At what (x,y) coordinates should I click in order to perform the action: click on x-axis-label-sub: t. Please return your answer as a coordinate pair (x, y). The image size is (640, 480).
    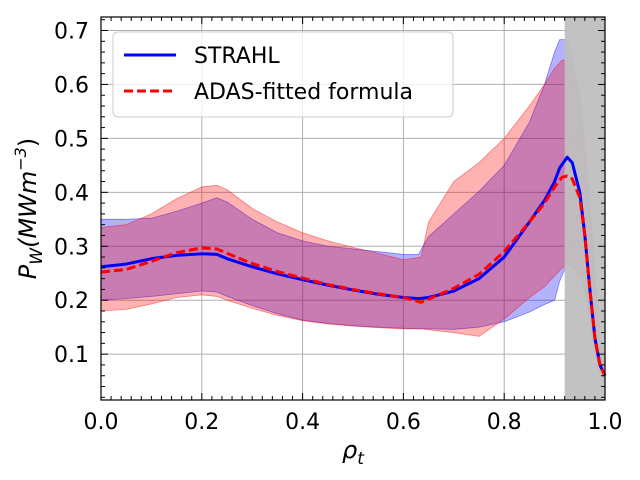
    Looking at the image, I should click on (361, 459).